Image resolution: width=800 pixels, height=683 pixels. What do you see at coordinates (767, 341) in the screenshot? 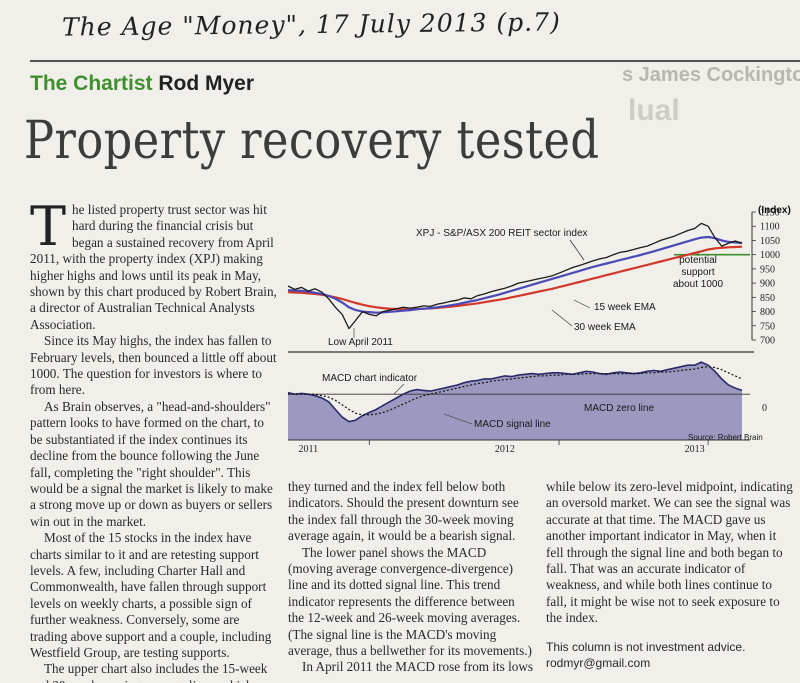
I see `y-tick-label: 700` at bounding box center [767, 341].